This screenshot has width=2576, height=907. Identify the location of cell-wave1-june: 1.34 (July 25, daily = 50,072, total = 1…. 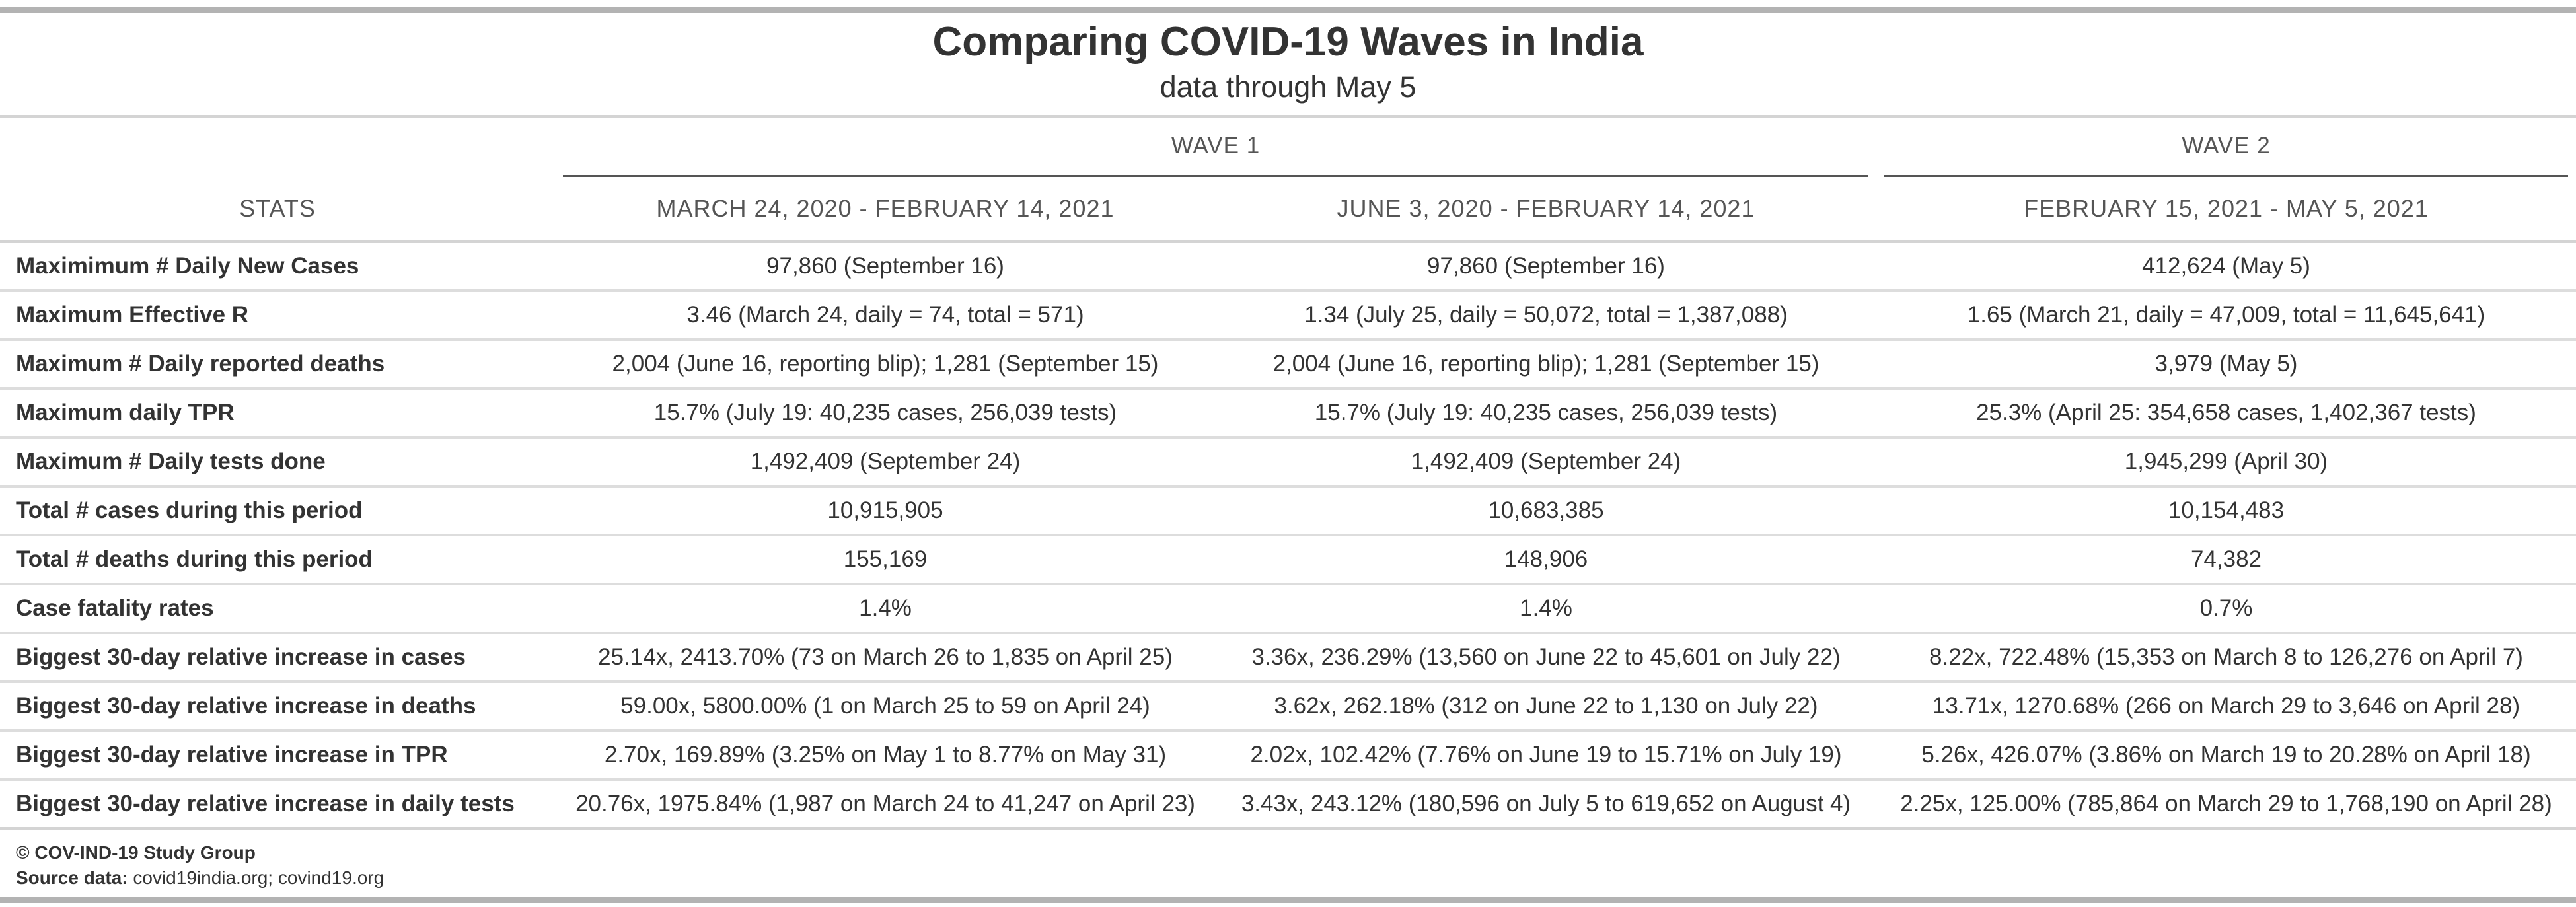
(1546, 316).